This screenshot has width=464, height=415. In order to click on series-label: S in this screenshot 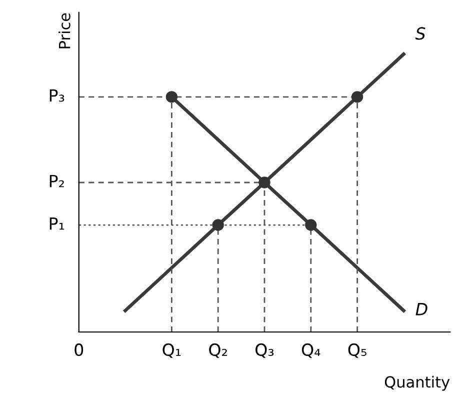, I will do `click(420, 33)`.